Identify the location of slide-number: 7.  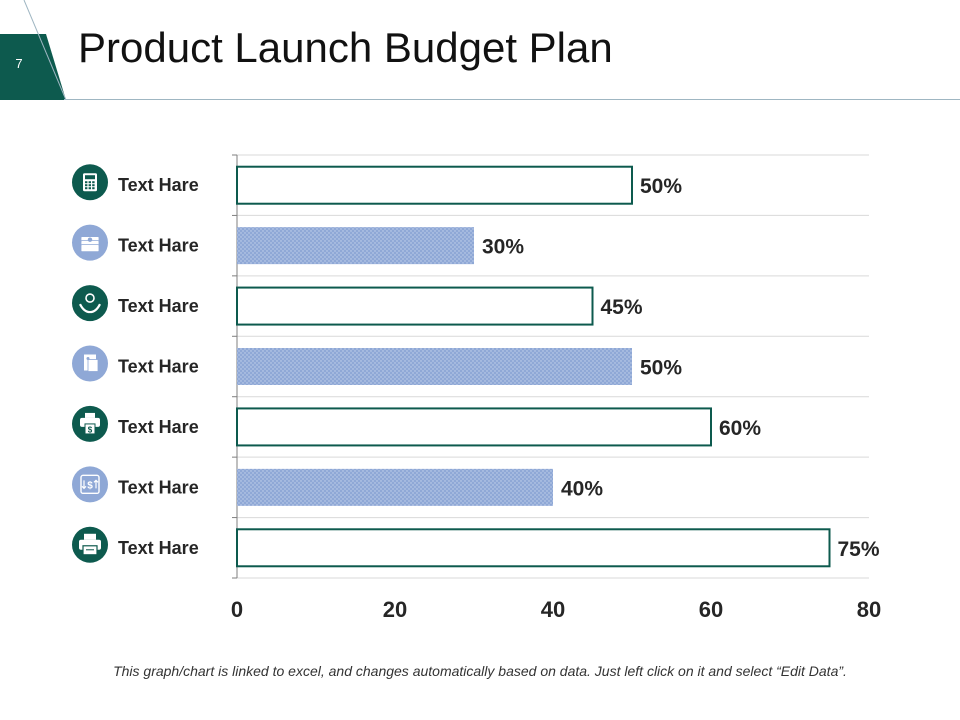
(19, 63).